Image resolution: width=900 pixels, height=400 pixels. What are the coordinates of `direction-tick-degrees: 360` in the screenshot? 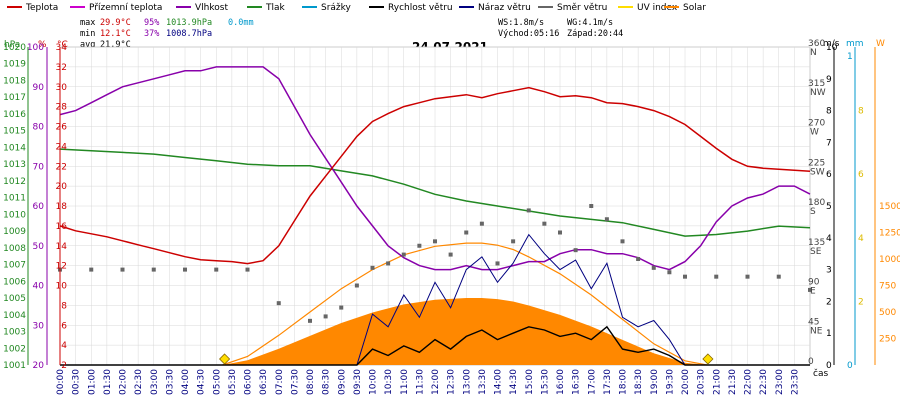 It's located at (816, 44).